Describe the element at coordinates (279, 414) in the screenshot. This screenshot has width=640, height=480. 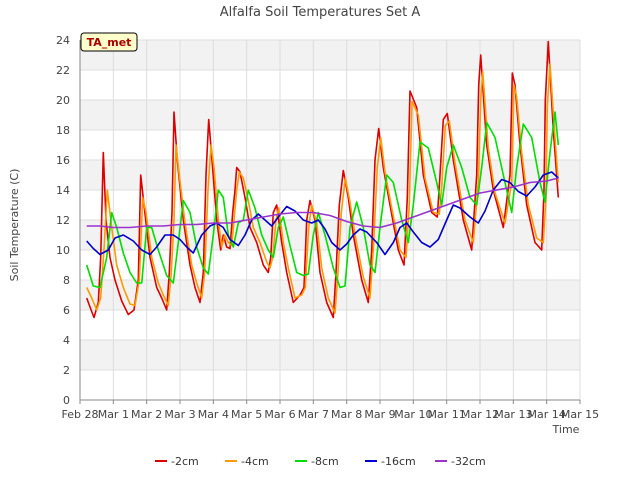
I see `x-tick-label: Mar 6` at that location.